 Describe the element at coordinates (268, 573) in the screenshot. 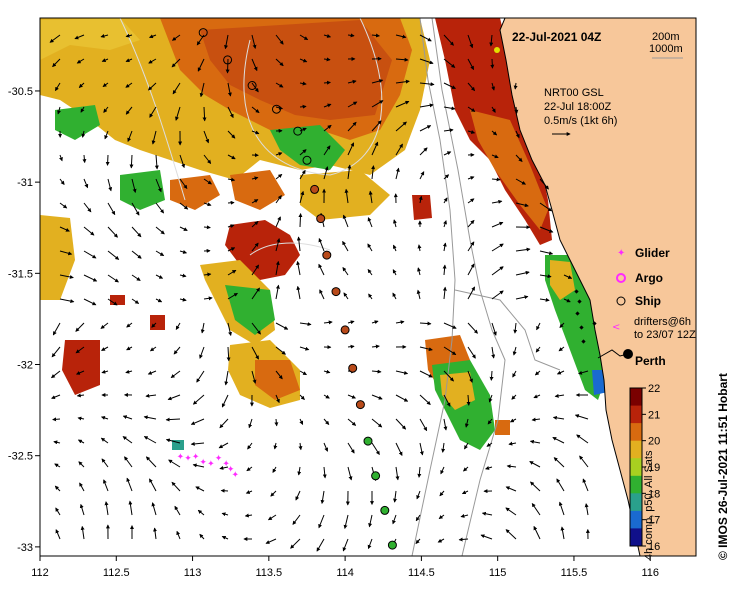

I see `x-tick-label: 113.5` at that location.